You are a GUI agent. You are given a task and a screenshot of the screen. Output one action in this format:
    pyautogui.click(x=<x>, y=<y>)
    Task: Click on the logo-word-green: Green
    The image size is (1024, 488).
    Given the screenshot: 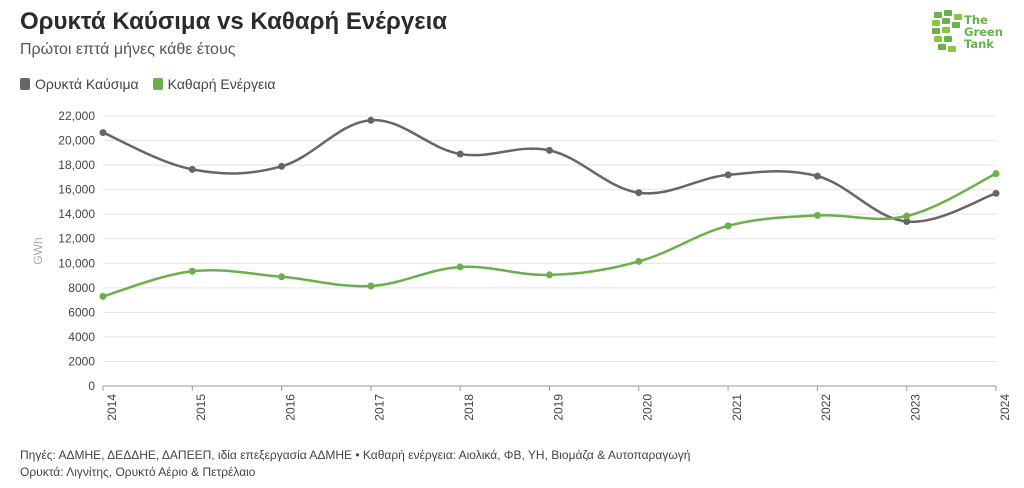 What is the action you would take?
    pyautogui.click(x=983, y=32)
    